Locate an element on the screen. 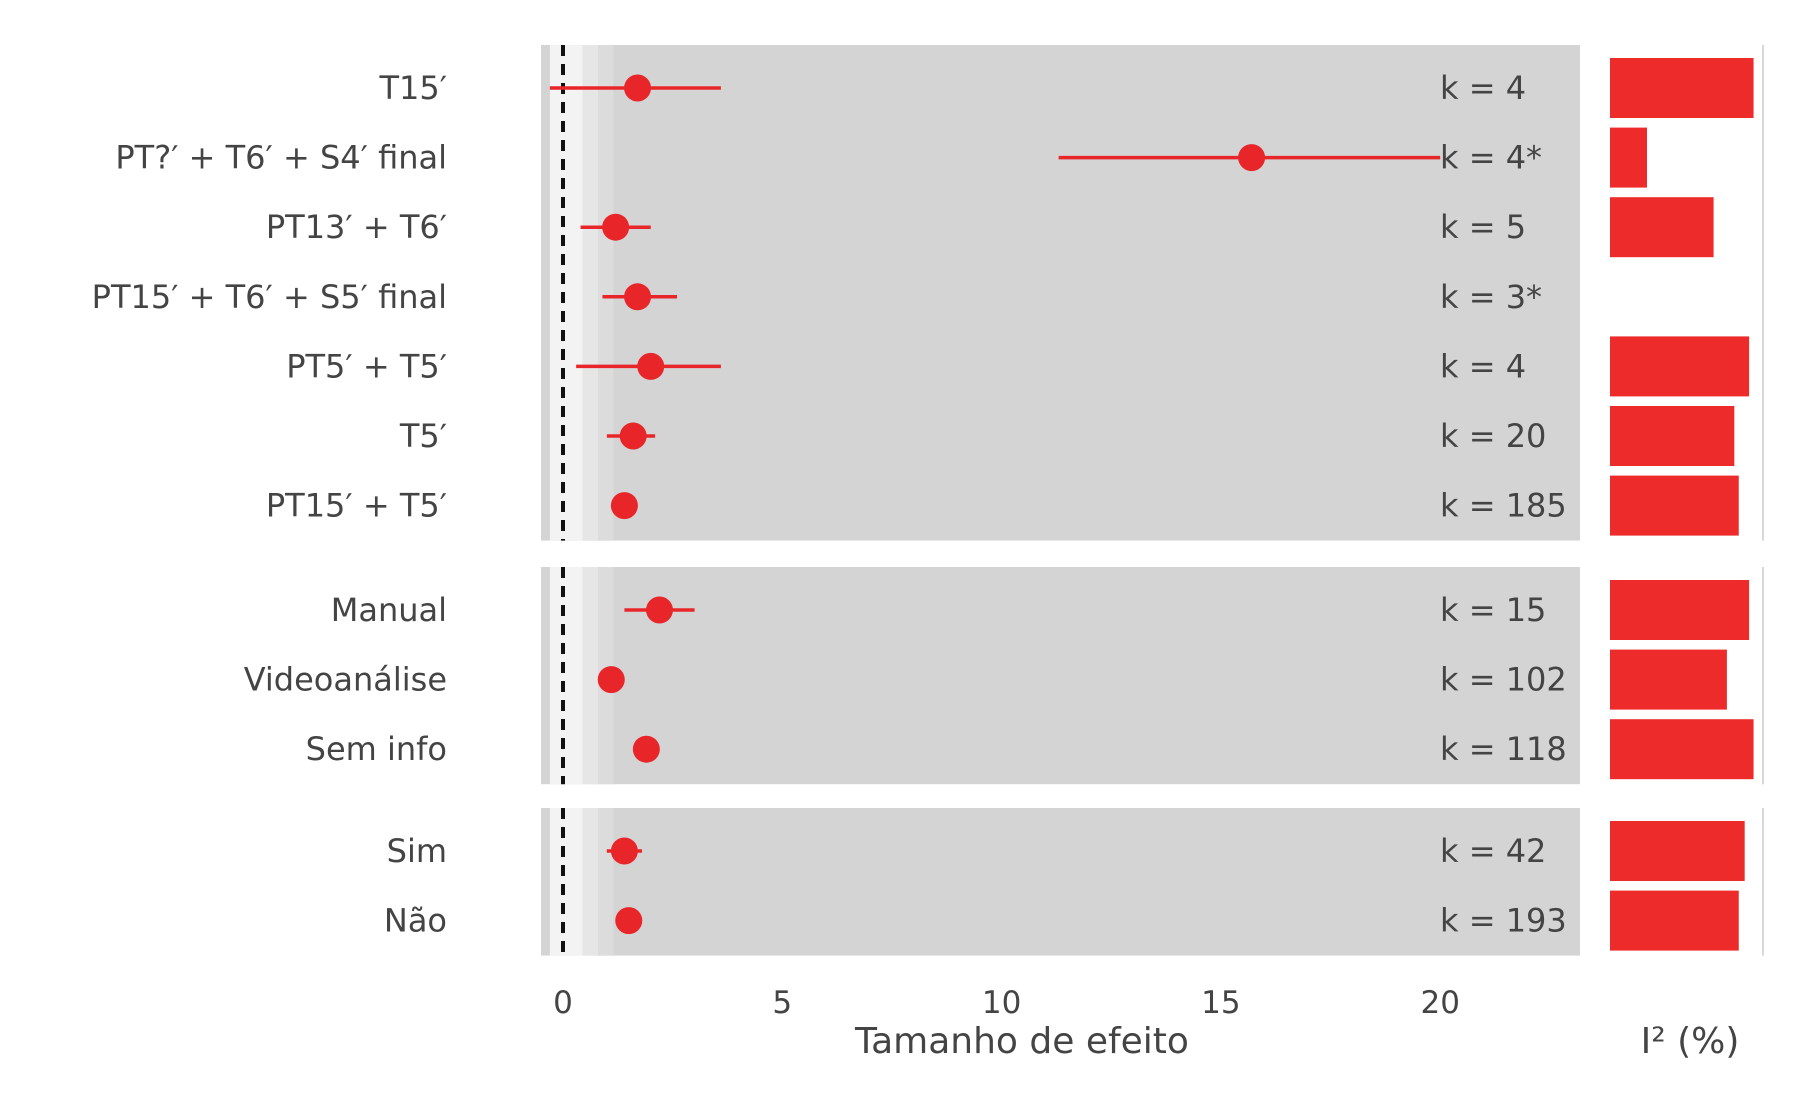 The height and width of the screenshot is (1113, 1800). k-label: k = 15 is located at coordinates (1493, 610).